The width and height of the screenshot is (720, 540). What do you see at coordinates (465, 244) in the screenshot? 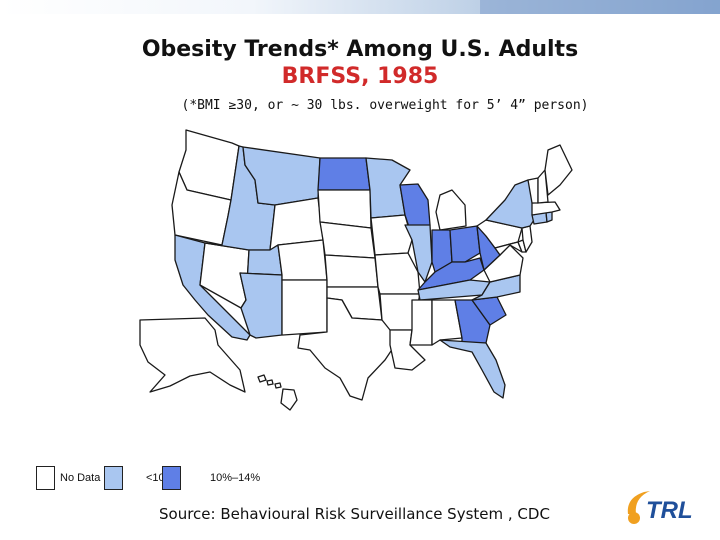
I see `state-ohio` at bounding box center [465, 244].